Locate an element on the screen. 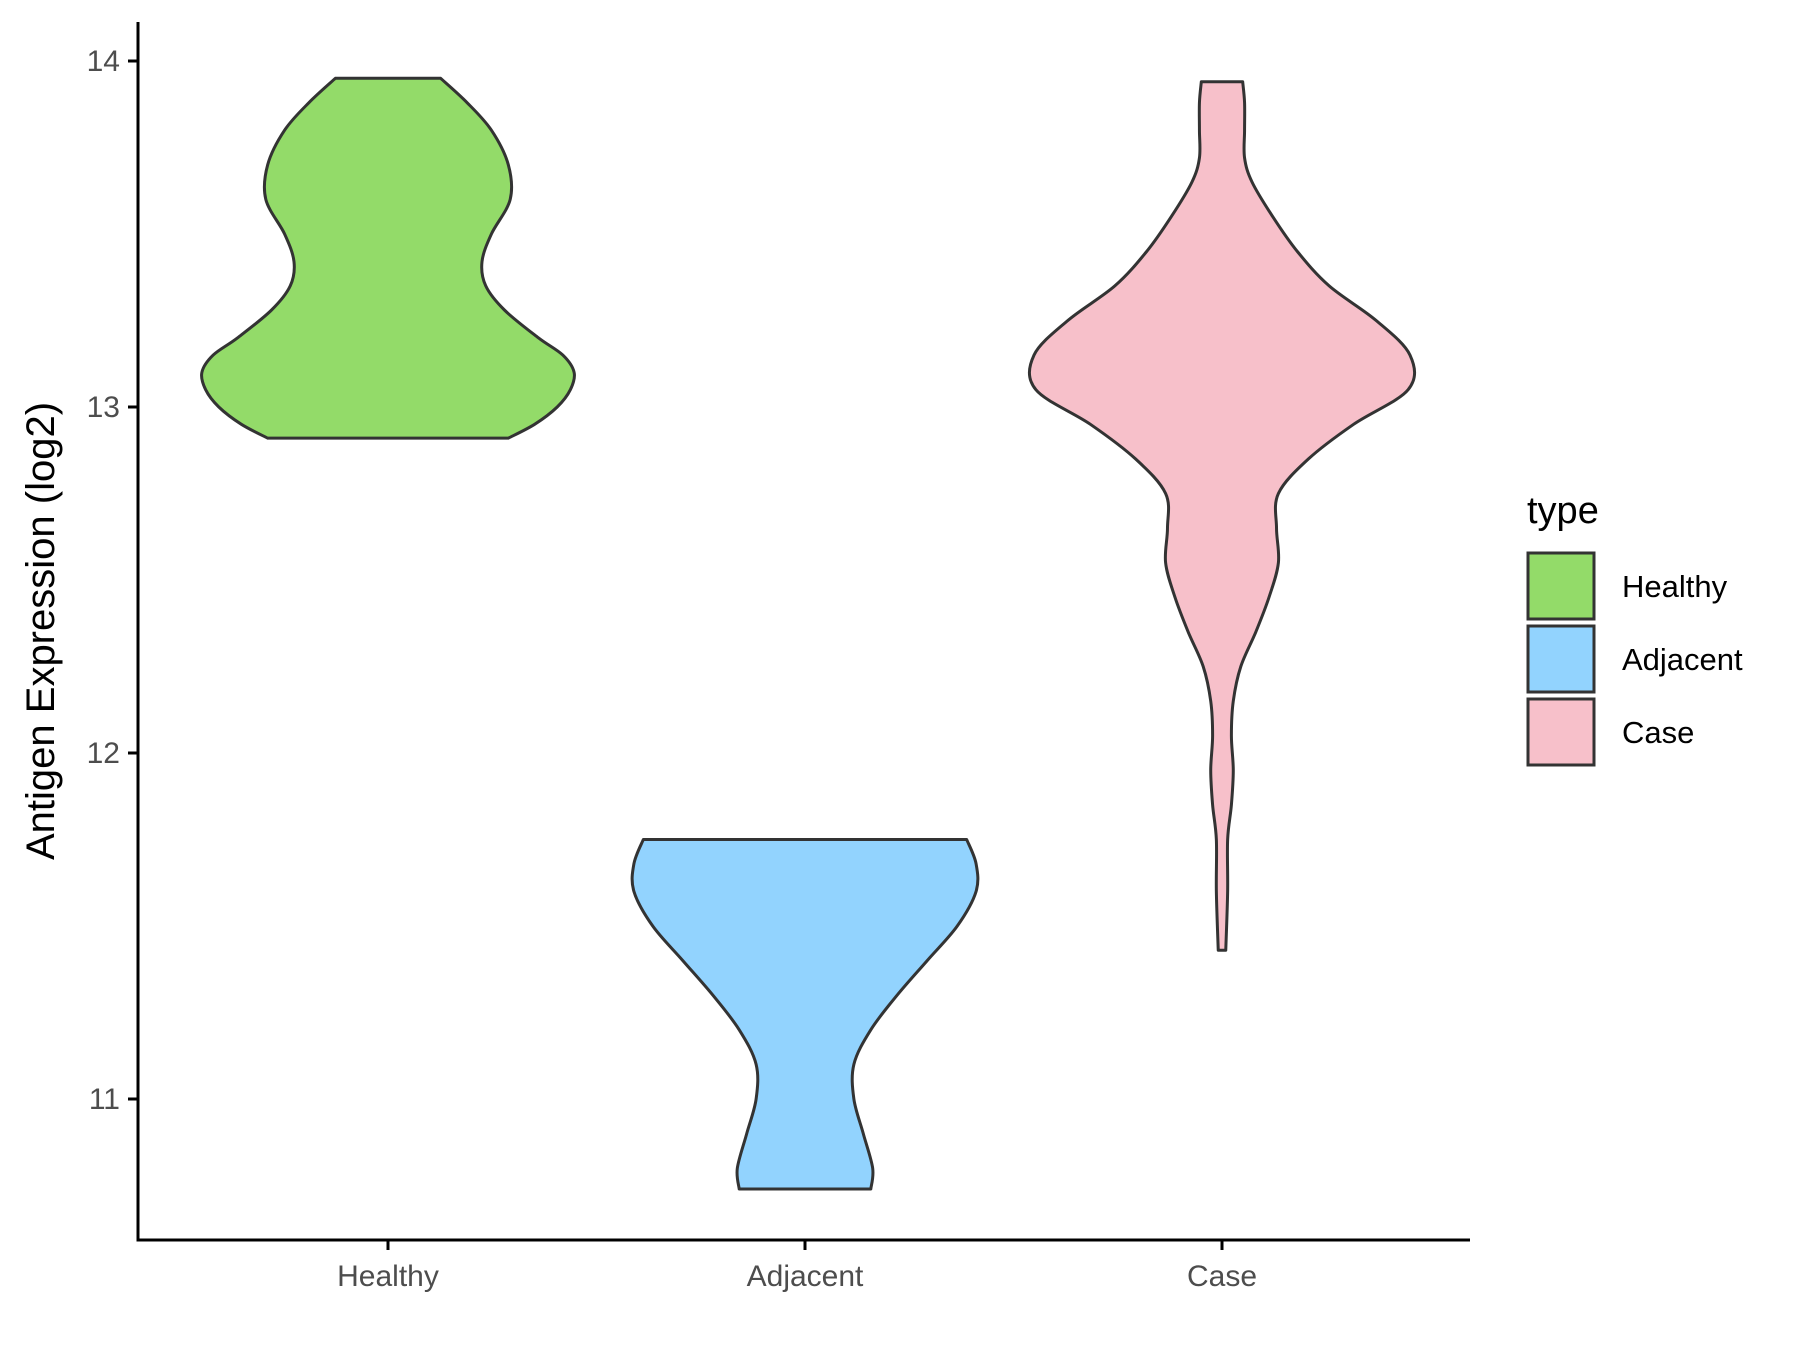 The width and height of the screenshot is (1800, 1355). legend-title: type is located at coordinates (1563, 511).